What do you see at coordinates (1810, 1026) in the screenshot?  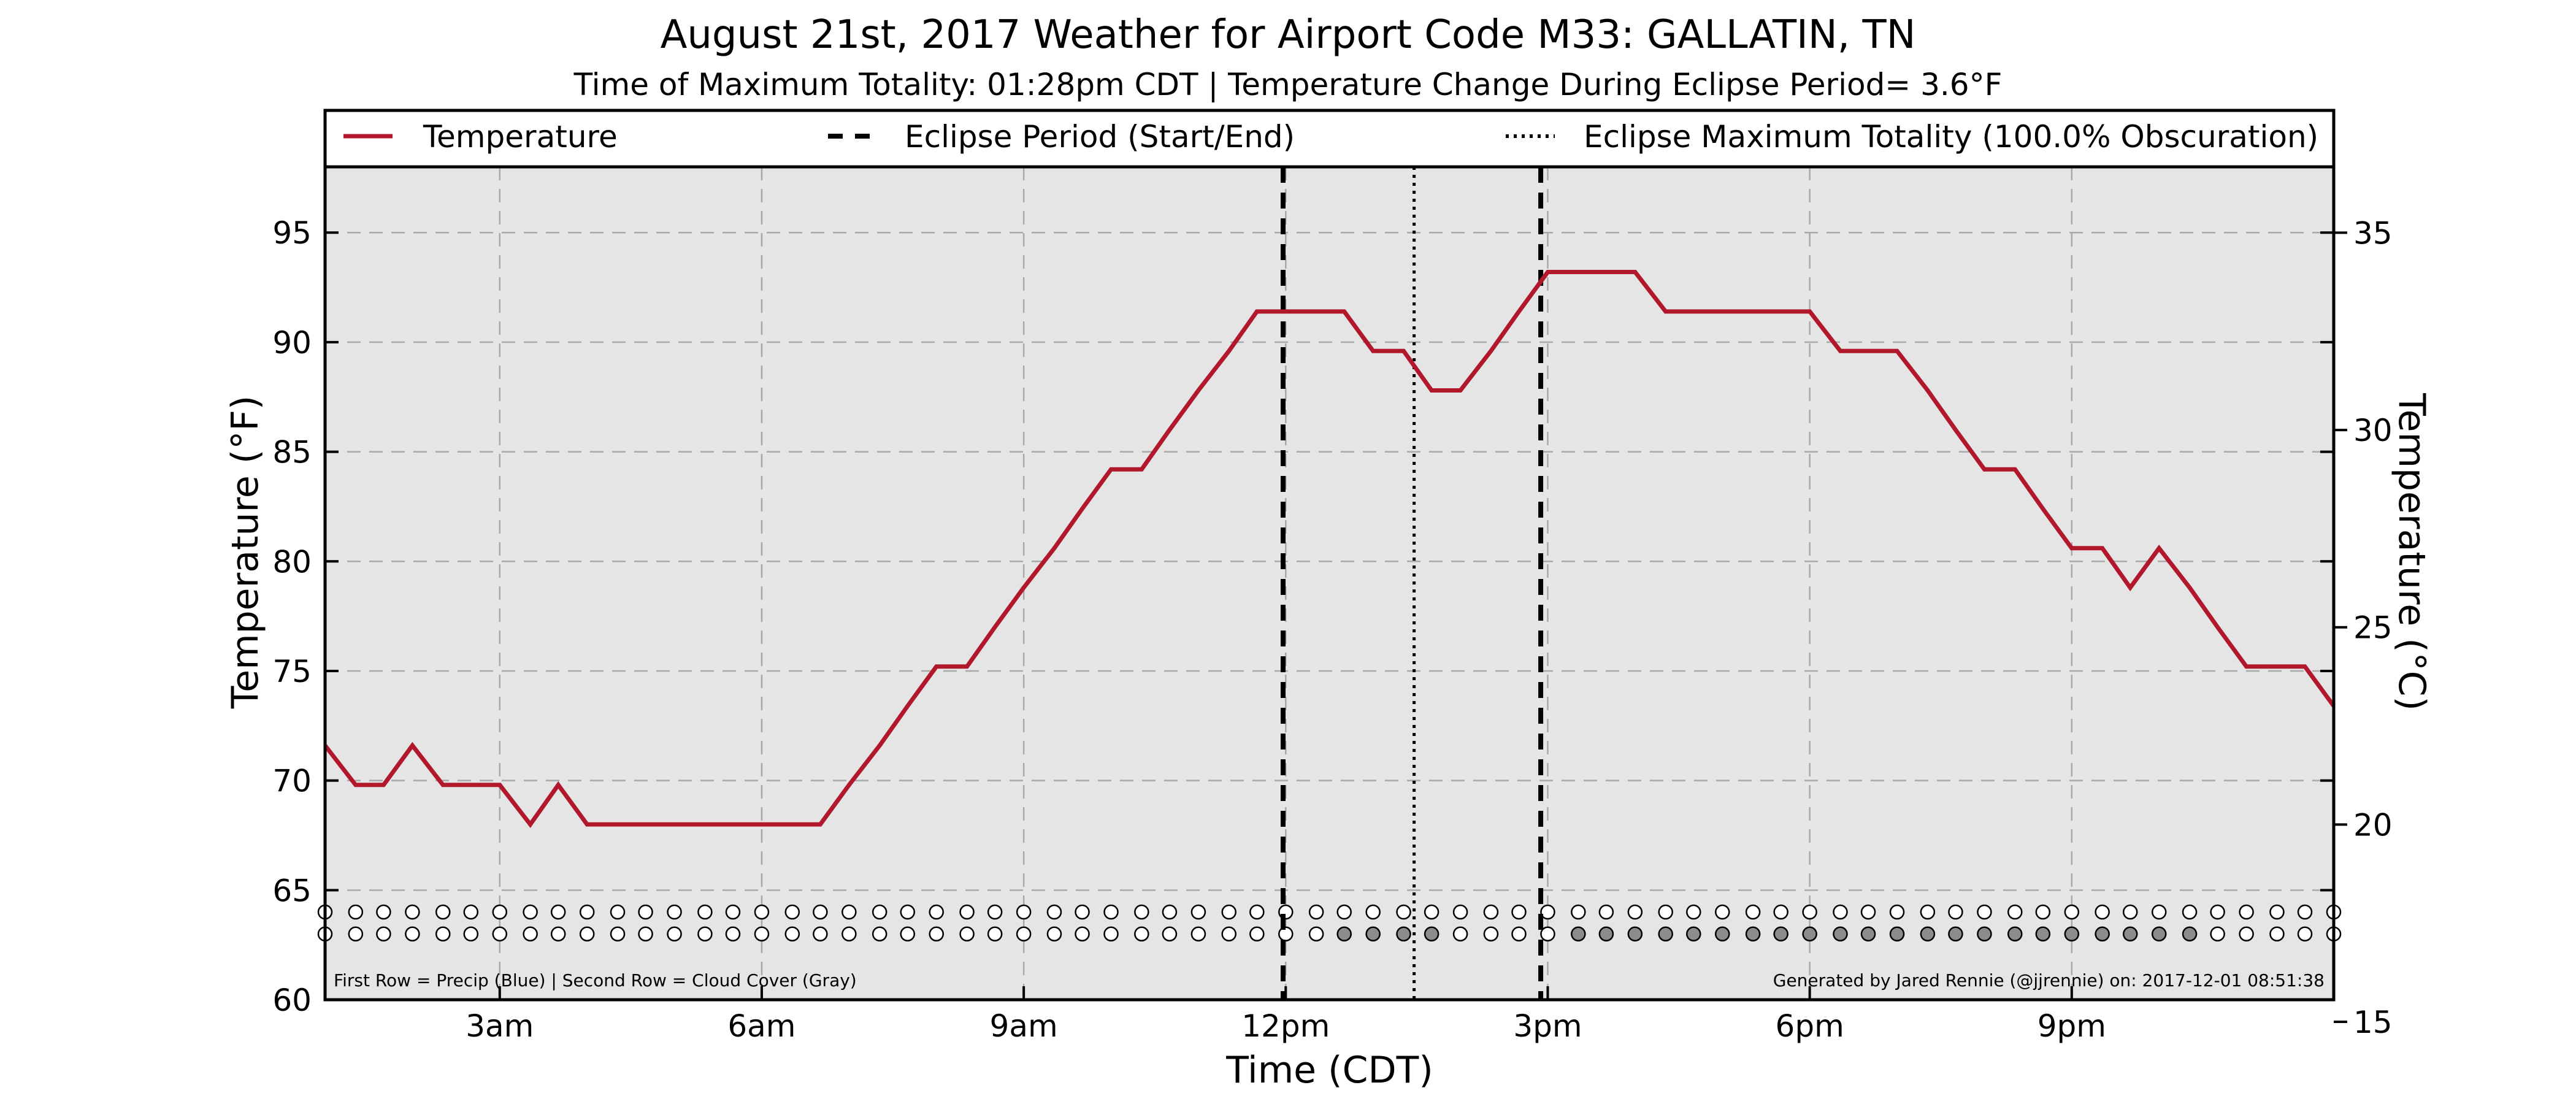 I see `x-tick-label: 6pm` at bounding box center [1810, 1026].